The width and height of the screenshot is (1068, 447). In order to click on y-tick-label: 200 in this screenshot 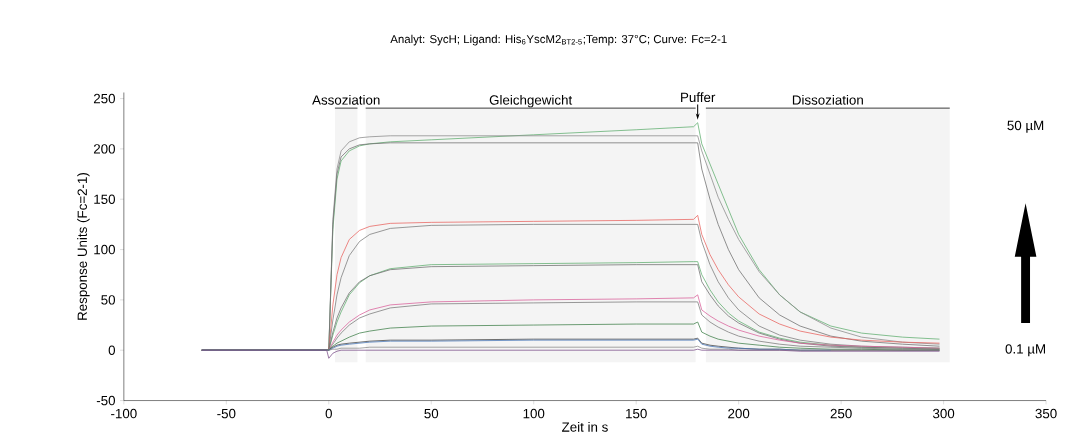, I will do `click(104, 149)`.